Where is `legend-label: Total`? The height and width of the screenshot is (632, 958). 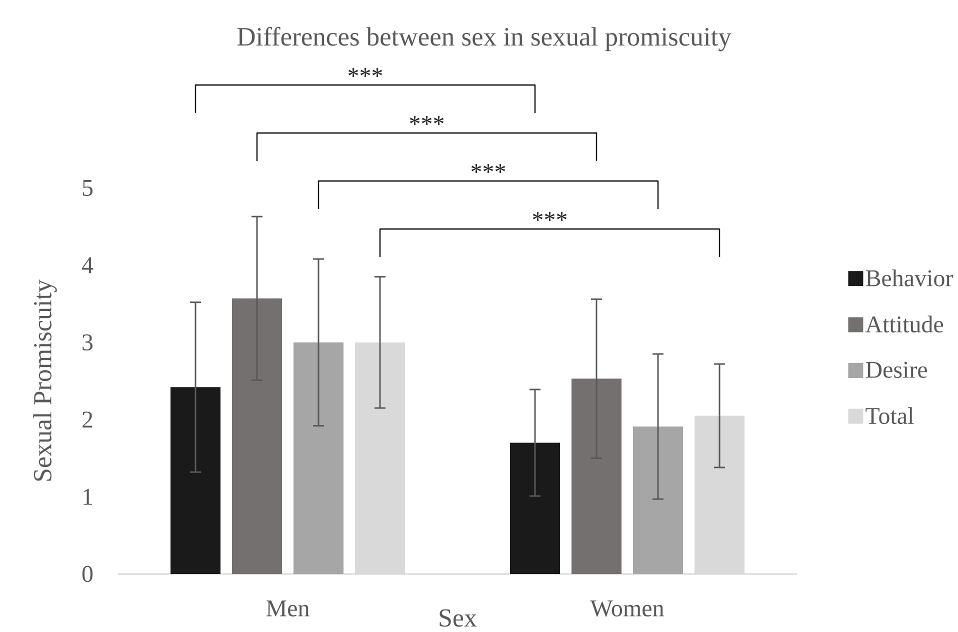
legend-label: Total is located at coordinates (890, 415).